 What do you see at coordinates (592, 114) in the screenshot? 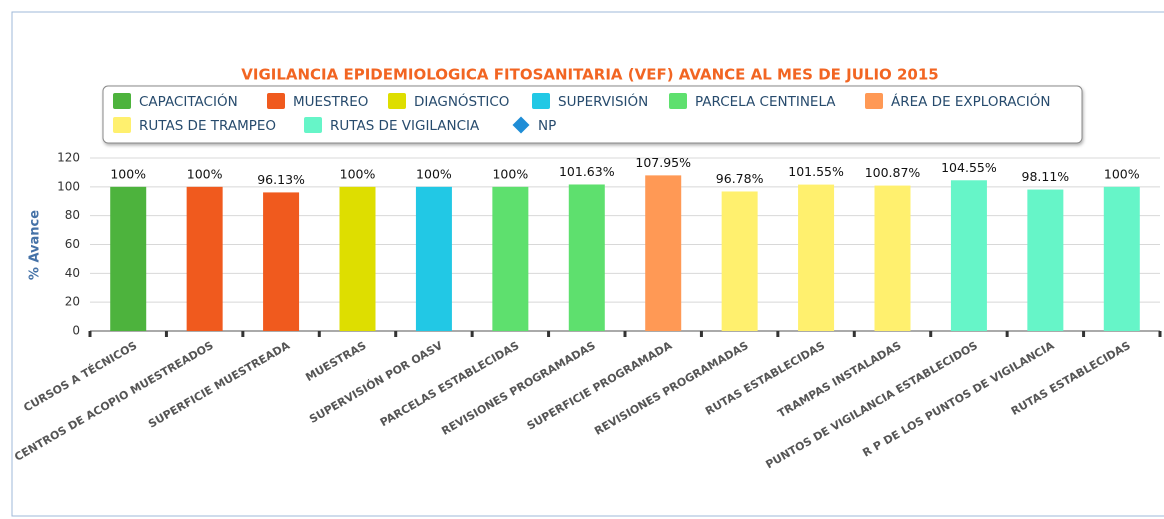
I see `legend-box` at bounding box center [592, 114].